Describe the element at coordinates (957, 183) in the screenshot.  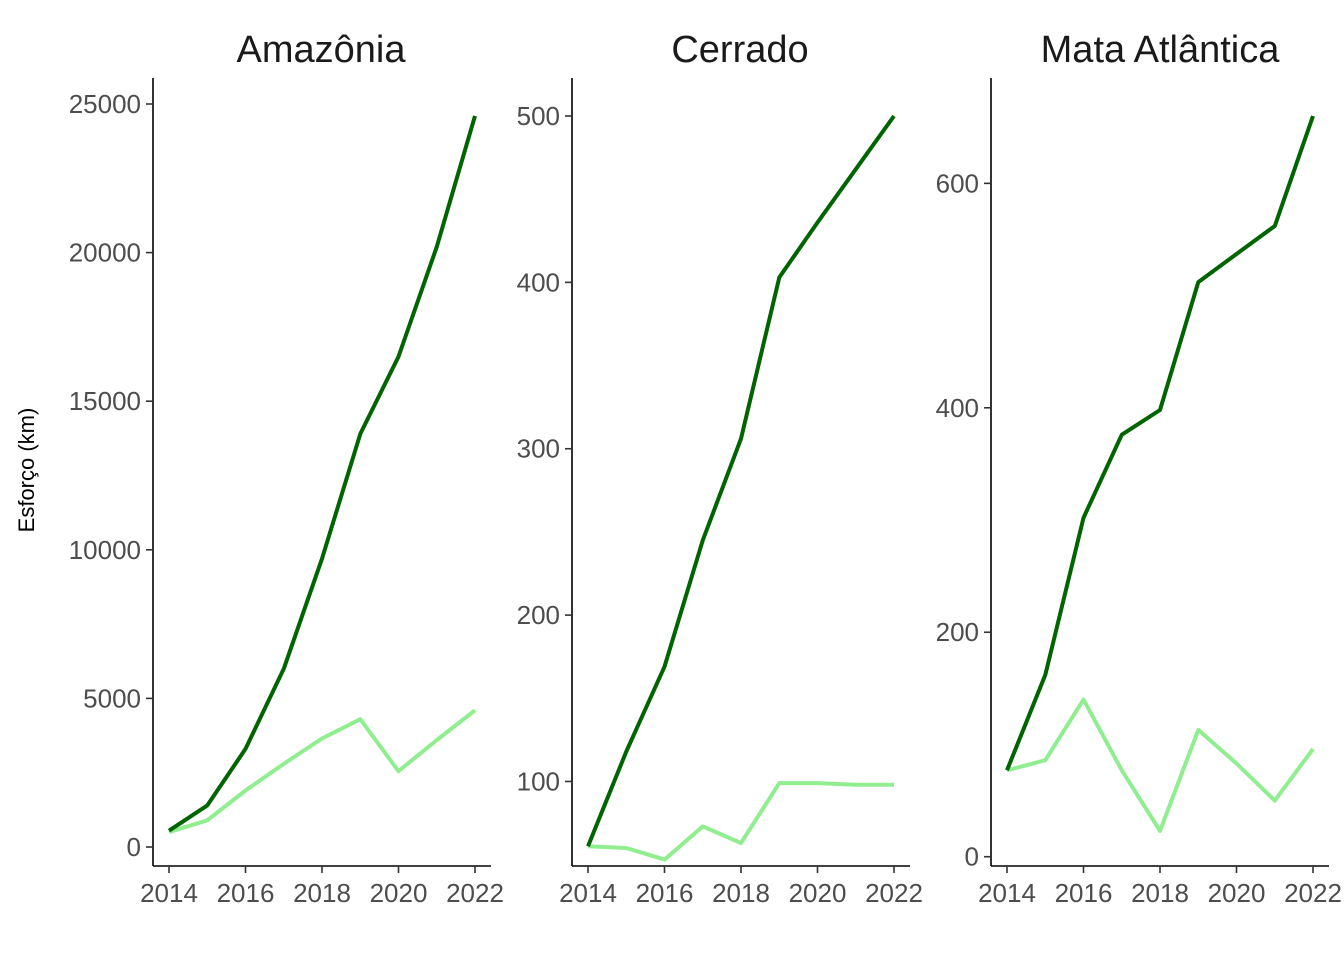
I see `y-tick-label: 600` at that location.